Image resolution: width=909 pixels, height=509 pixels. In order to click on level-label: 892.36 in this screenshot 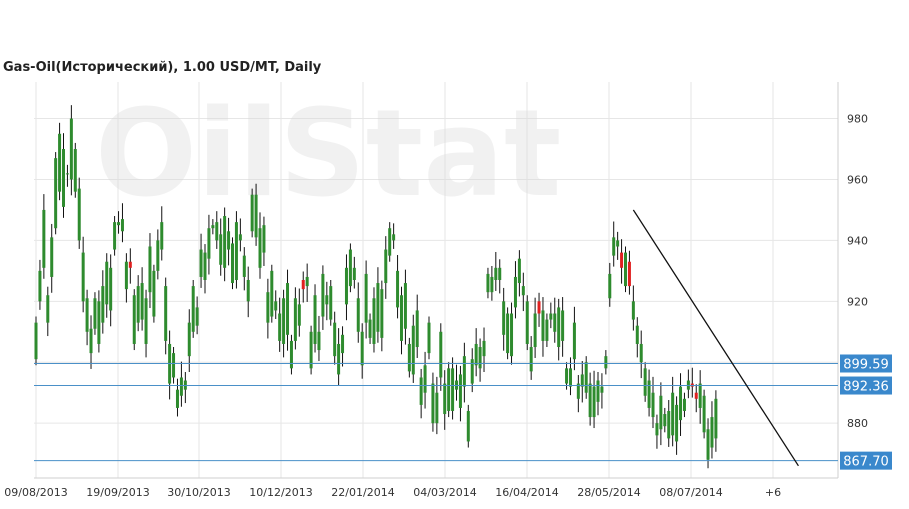, I will do `click(866, 387)`.